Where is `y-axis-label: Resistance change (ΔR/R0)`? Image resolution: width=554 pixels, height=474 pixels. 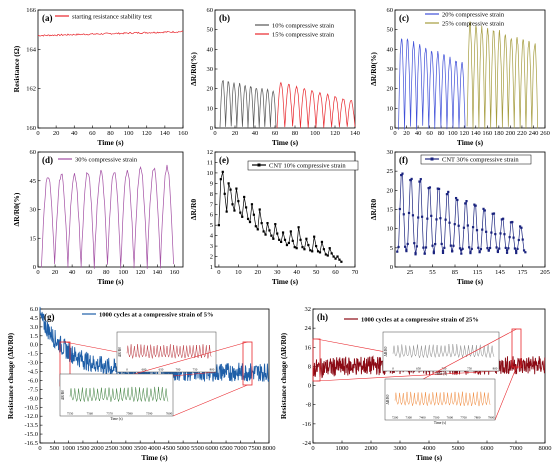 y-axis-label: Resistance change (ΔR/R0) is located at coordinates (10, 375).